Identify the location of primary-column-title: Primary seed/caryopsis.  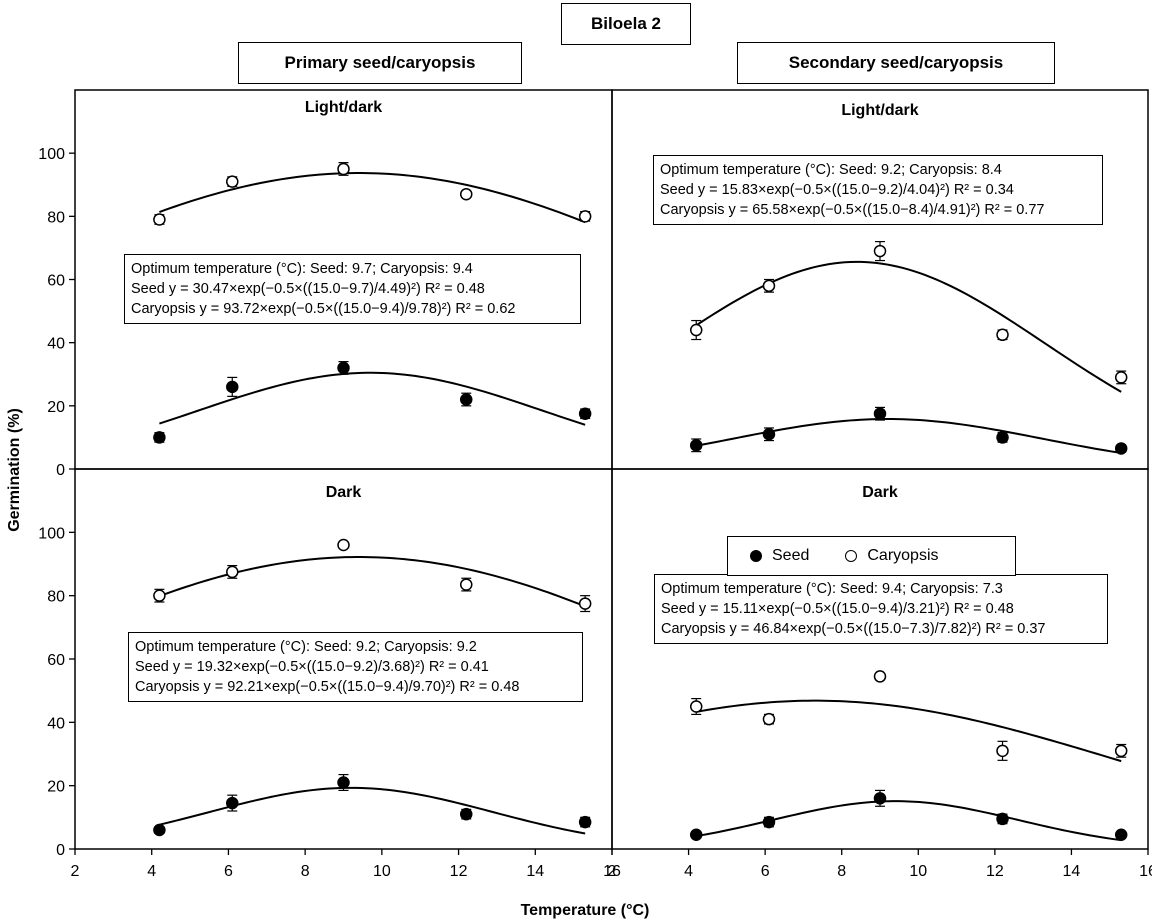
(380, 63).